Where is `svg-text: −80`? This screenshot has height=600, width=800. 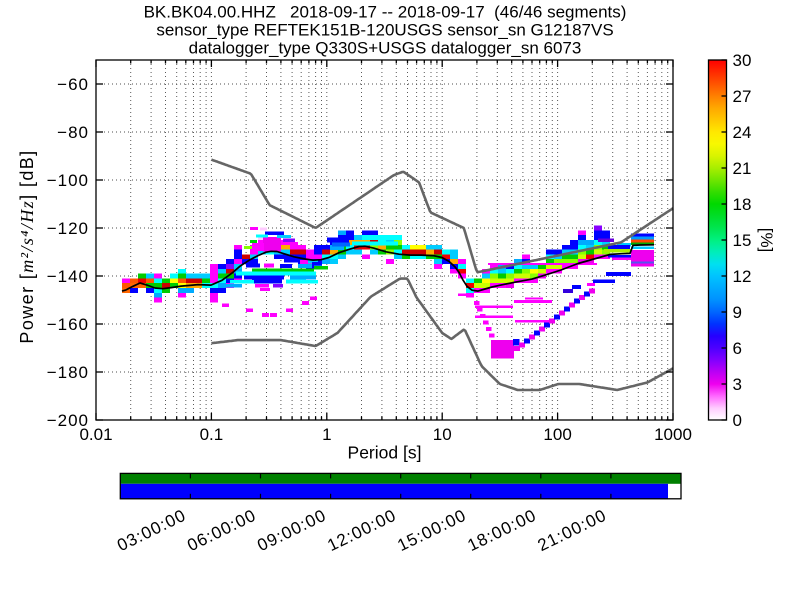 svg-text: −80 is located at coordinates (73, 132).